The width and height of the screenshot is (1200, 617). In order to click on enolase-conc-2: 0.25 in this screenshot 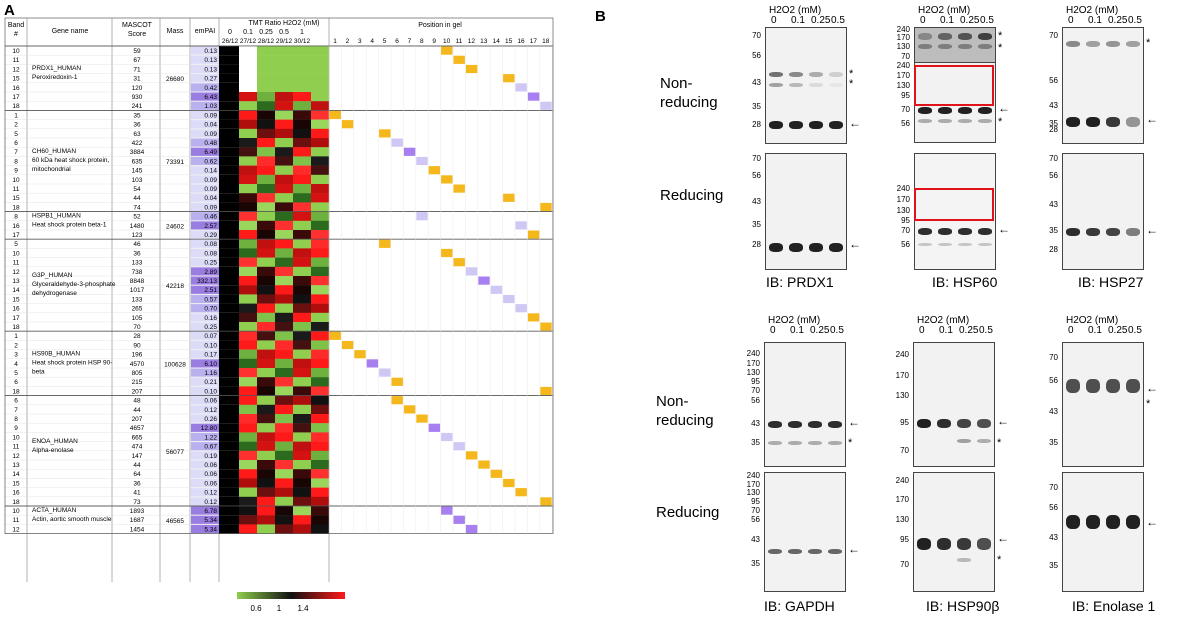, I will do `click(1118, 330)`.